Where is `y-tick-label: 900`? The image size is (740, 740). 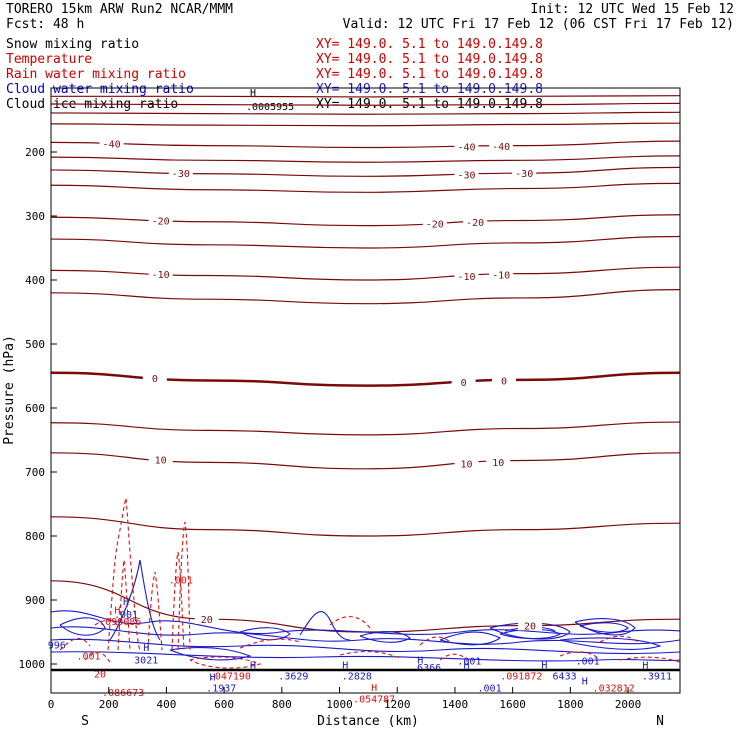 y-tick-label: 900 is located at coordinates (35, 600).